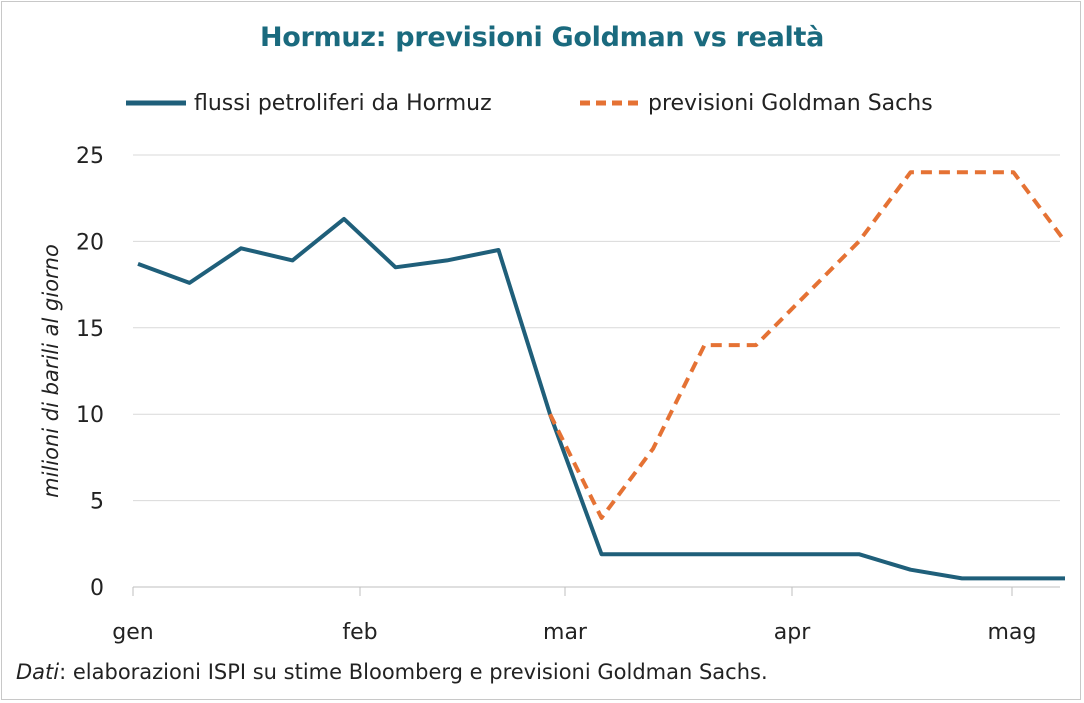 The height and width of the screenshot is (703, 1084). I want to click on chart-title: Hormuz: previsioni Goldman vs realtà, so click(542, 37).